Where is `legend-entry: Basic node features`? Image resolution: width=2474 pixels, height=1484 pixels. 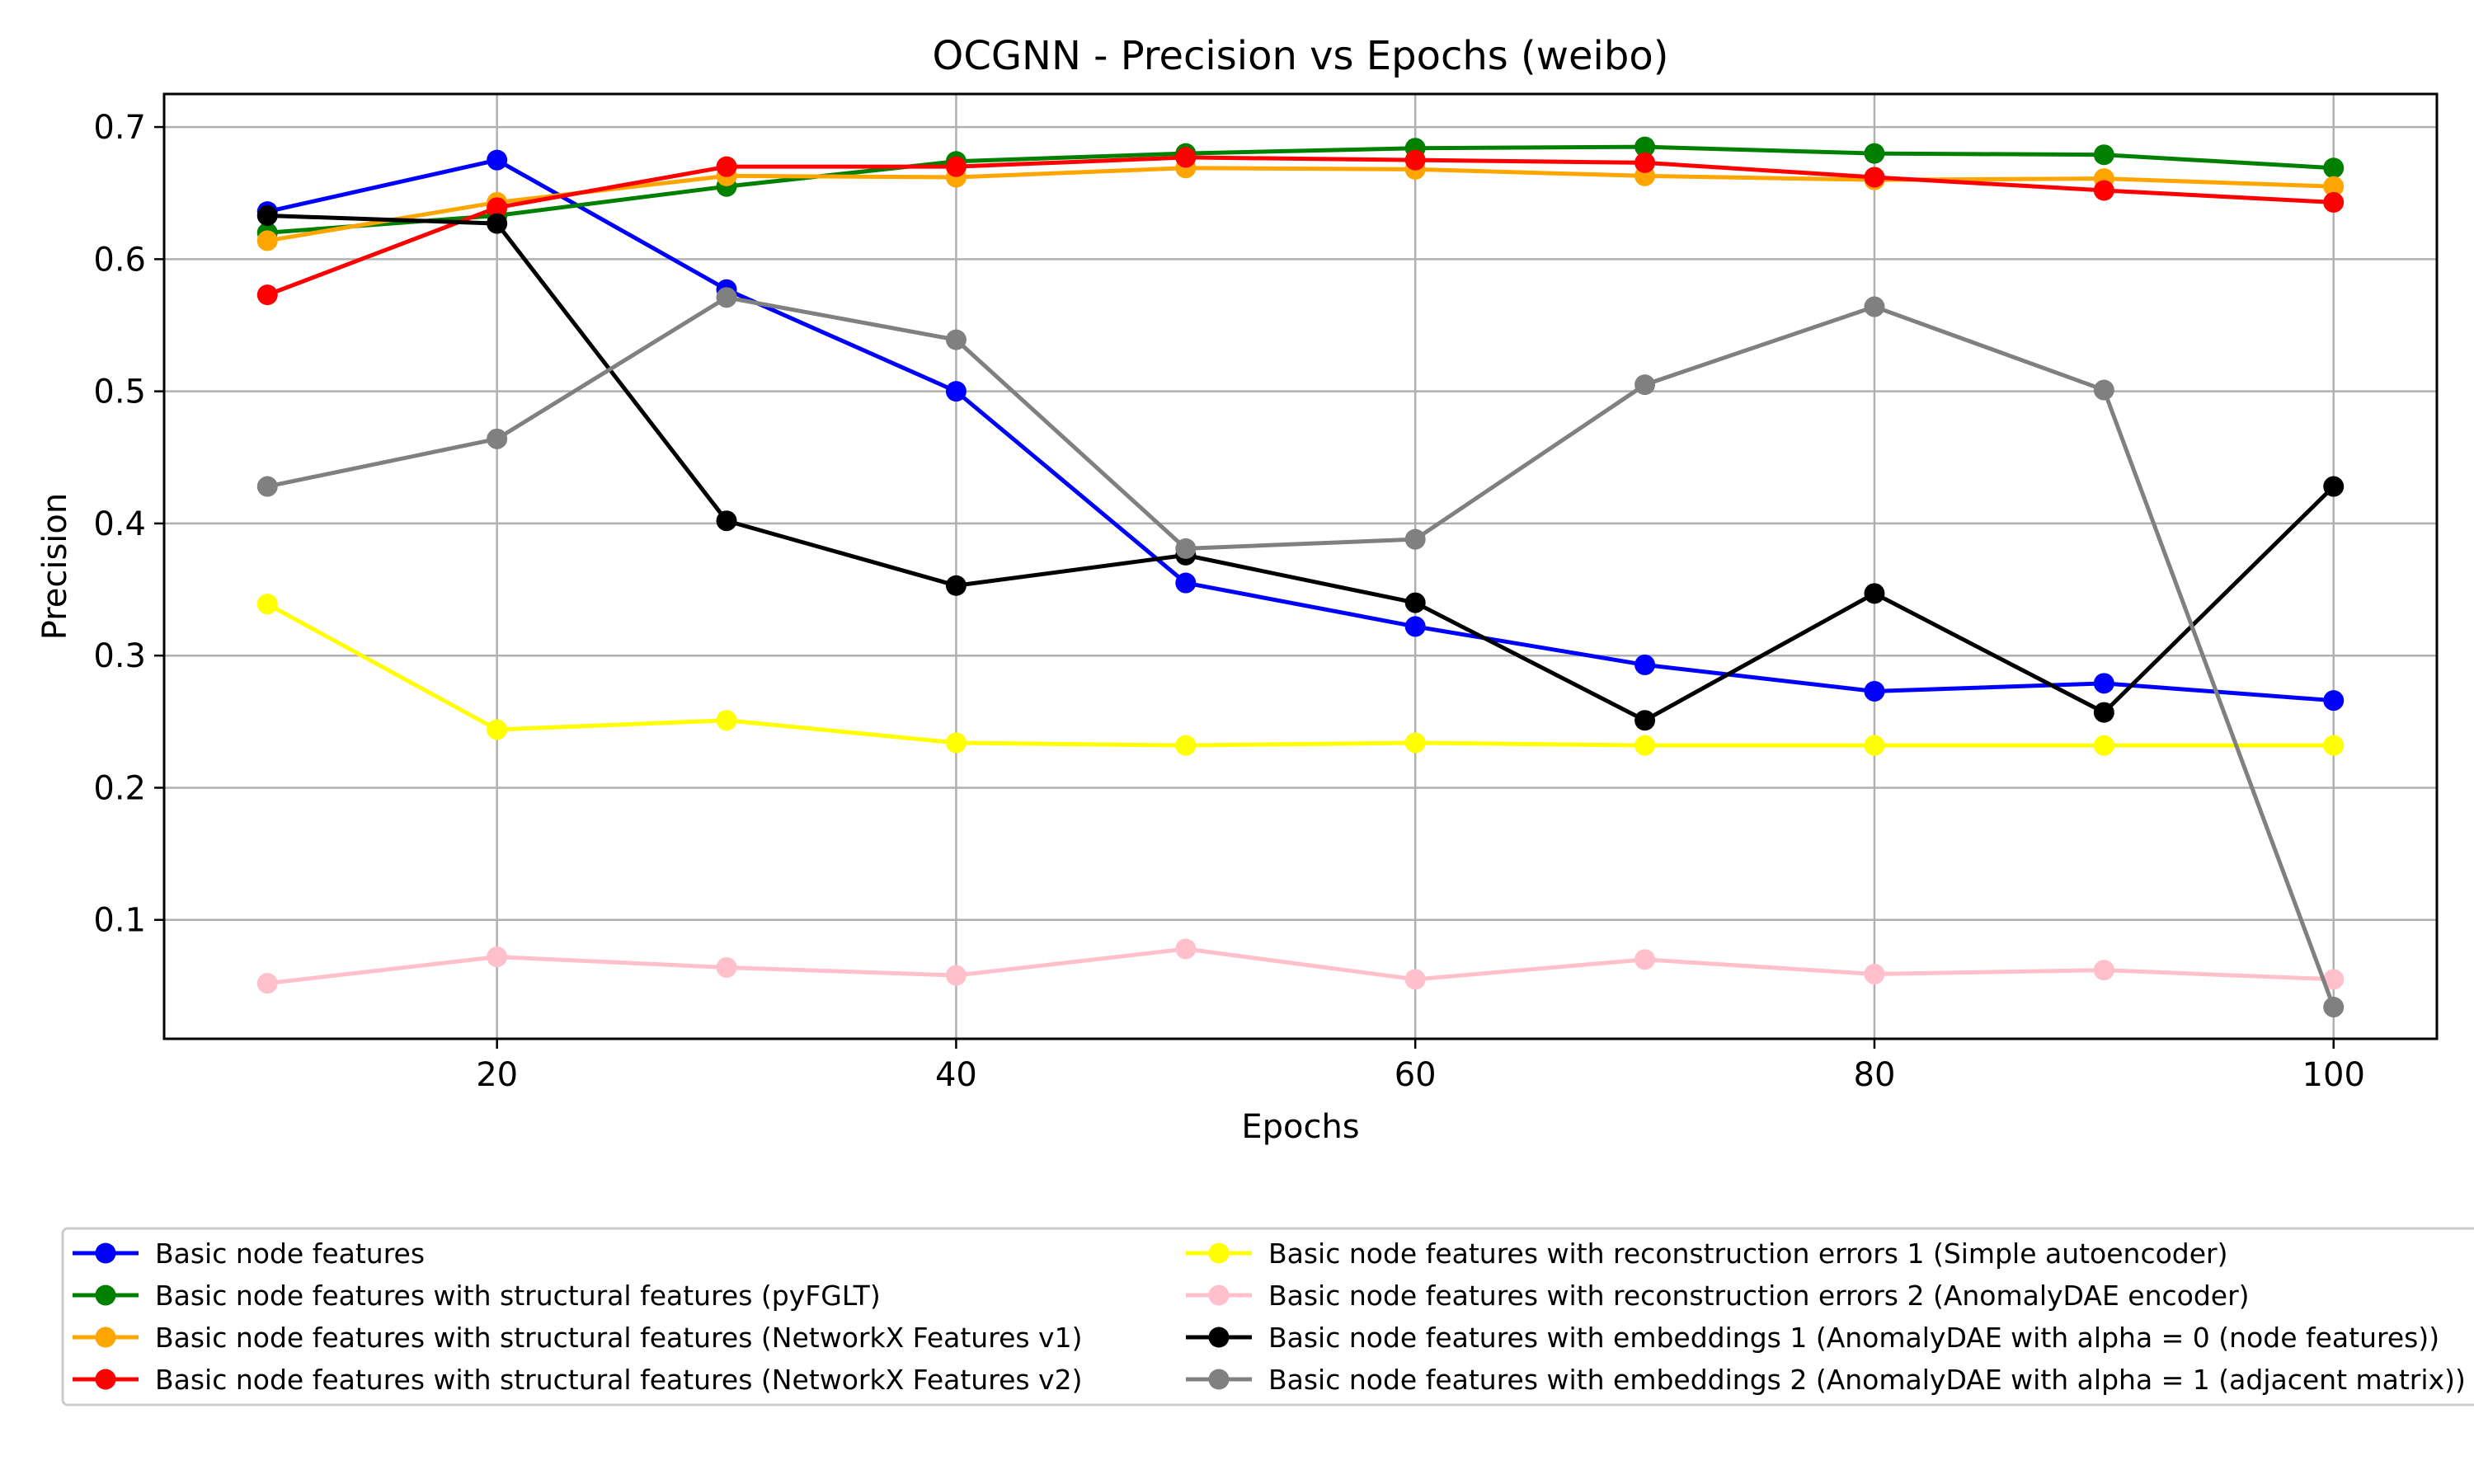
legend-entry: Basic node features is located at coordinates (249, 1253).